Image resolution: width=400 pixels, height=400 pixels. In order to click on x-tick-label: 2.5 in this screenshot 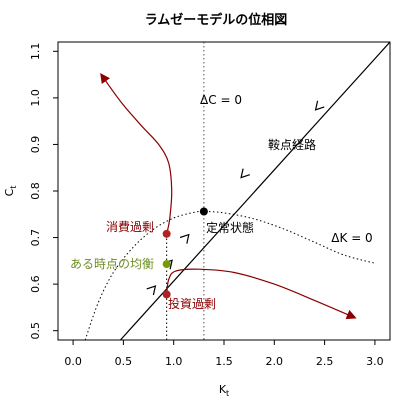, I will do `click(325, 361)`.